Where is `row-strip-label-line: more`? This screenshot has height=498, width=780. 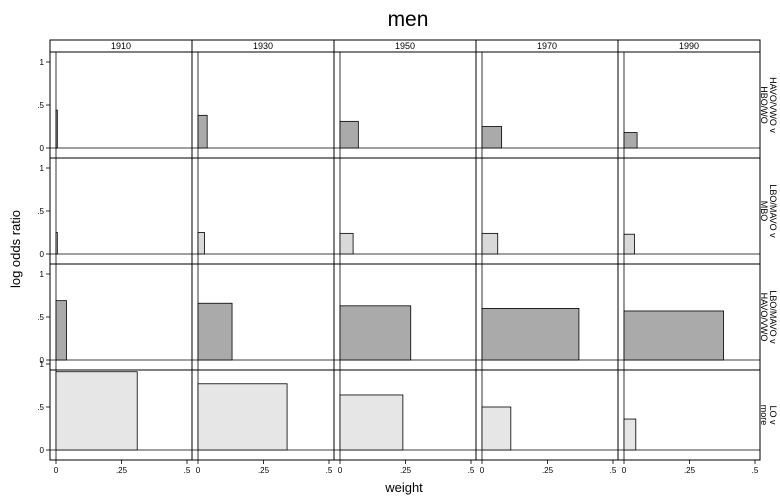
row-strip-label-line: more is located at coordinates (764, 415).